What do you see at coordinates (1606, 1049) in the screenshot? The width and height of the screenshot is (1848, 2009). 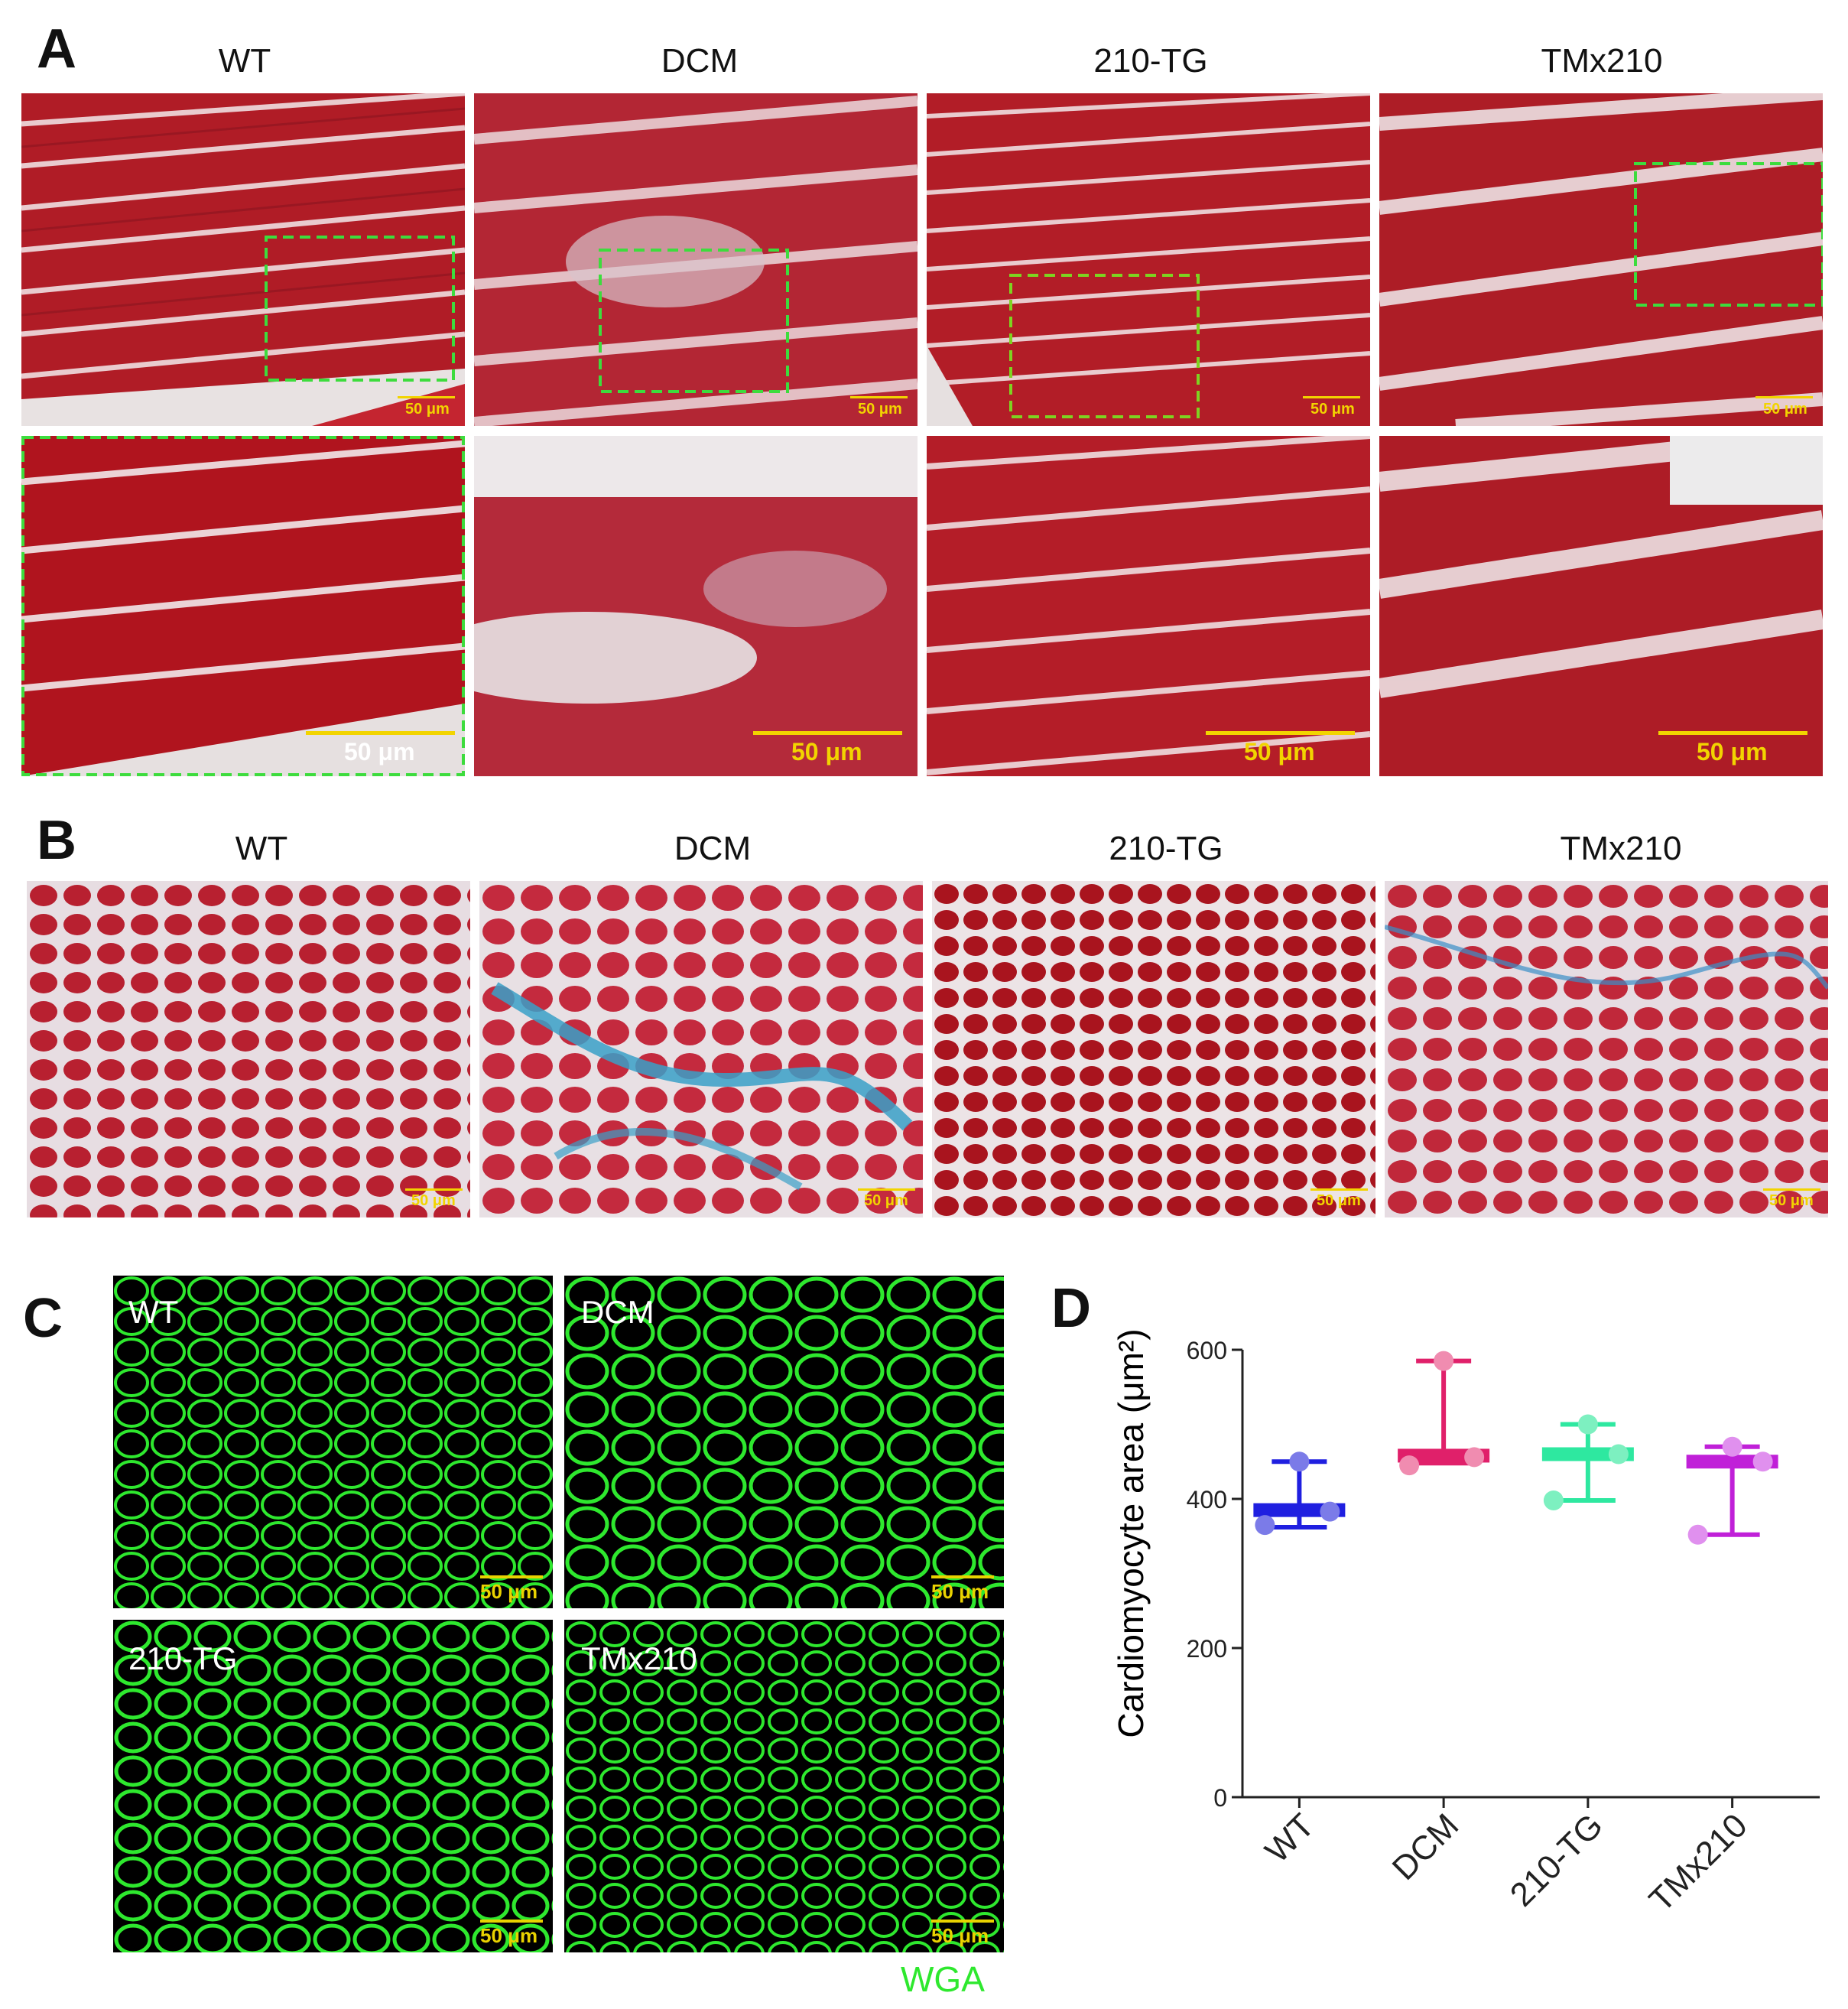 I see `micrograph-b-tmx210` at bounding box center [1606, 1049].